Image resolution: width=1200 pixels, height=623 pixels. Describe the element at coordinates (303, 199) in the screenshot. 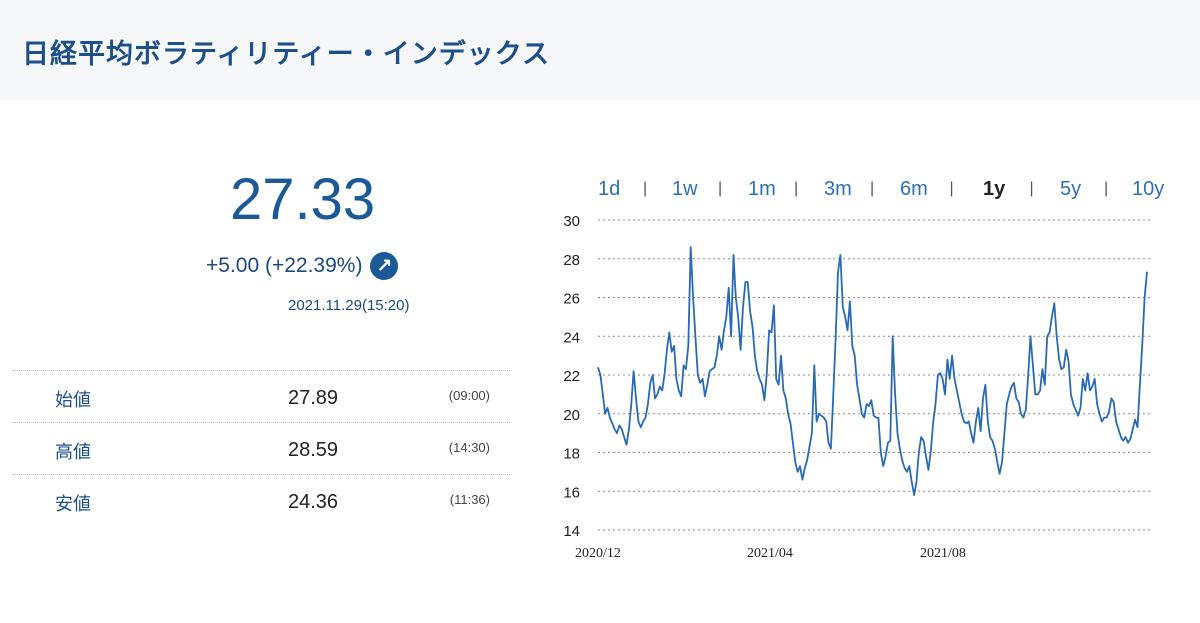

I see `current-price: 27.33` at that location.